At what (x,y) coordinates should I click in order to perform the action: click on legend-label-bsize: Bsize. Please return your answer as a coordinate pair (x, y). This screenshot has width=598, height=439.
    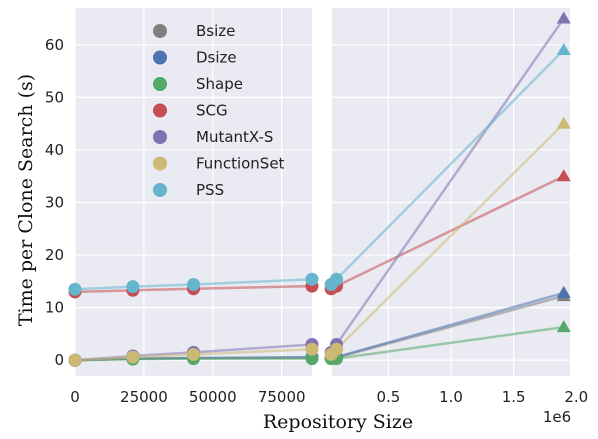
    Looking at the image, I should click on (215, 31).